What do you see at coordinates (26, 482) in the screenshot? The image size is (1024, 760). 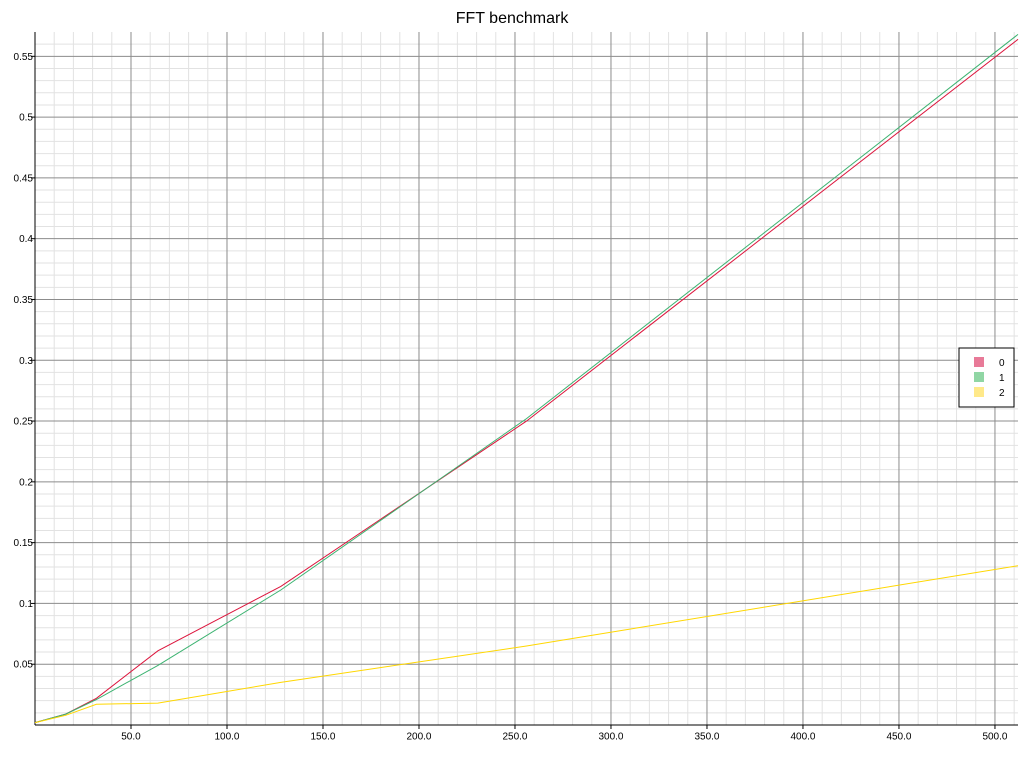 I see `y-tick-label: 0.2` at bounding box center [26, 482].